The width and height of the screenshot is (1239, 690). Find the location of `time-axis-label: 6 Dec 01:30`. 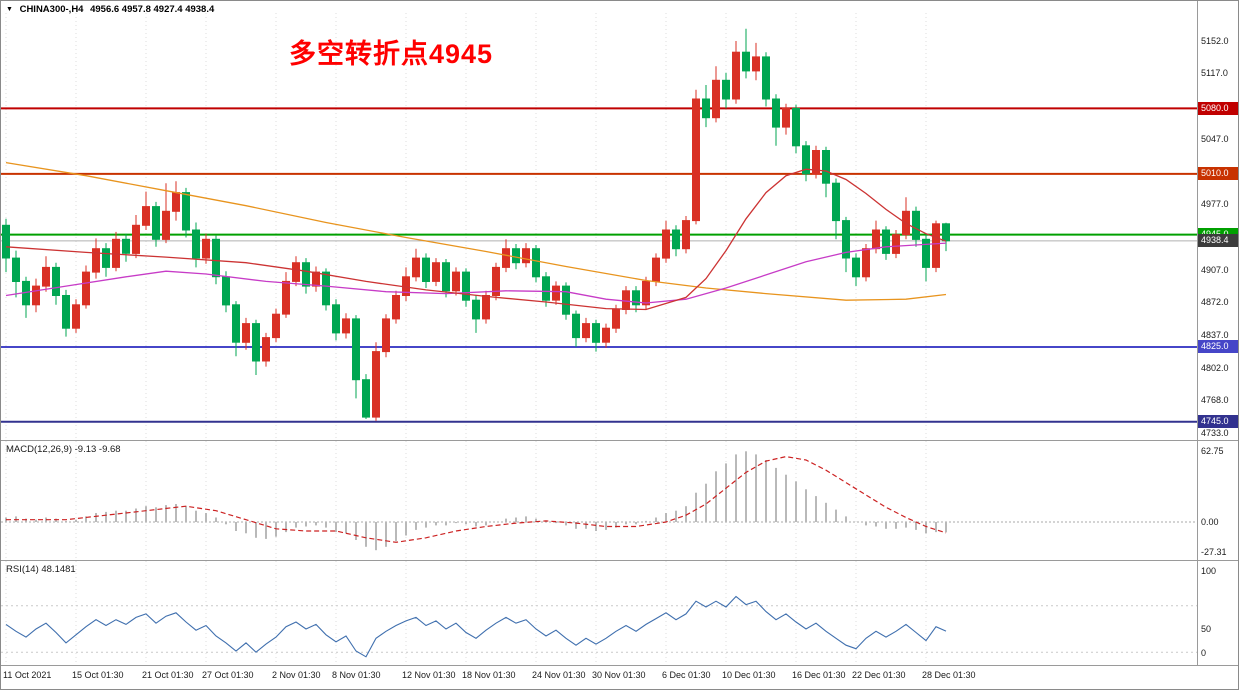

time-axis-label: 6 Dec 01:30 is located at coordinates (686, 675).